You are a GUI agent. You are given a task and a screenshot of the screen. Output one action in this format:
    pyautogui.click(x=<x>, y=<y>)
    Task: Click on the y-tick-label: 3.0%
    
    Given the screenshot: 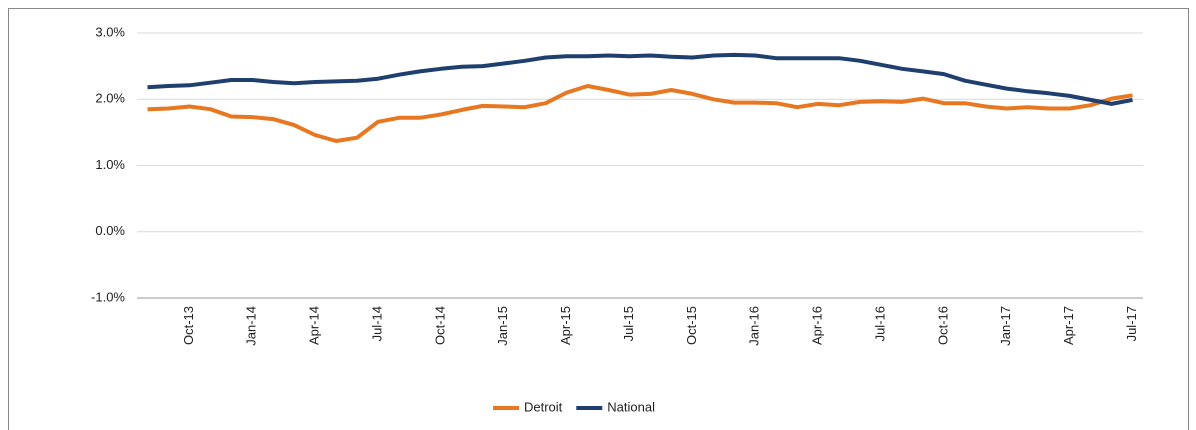 What is the action you would take?
    pyautogui.click(x=110, y=31)
    